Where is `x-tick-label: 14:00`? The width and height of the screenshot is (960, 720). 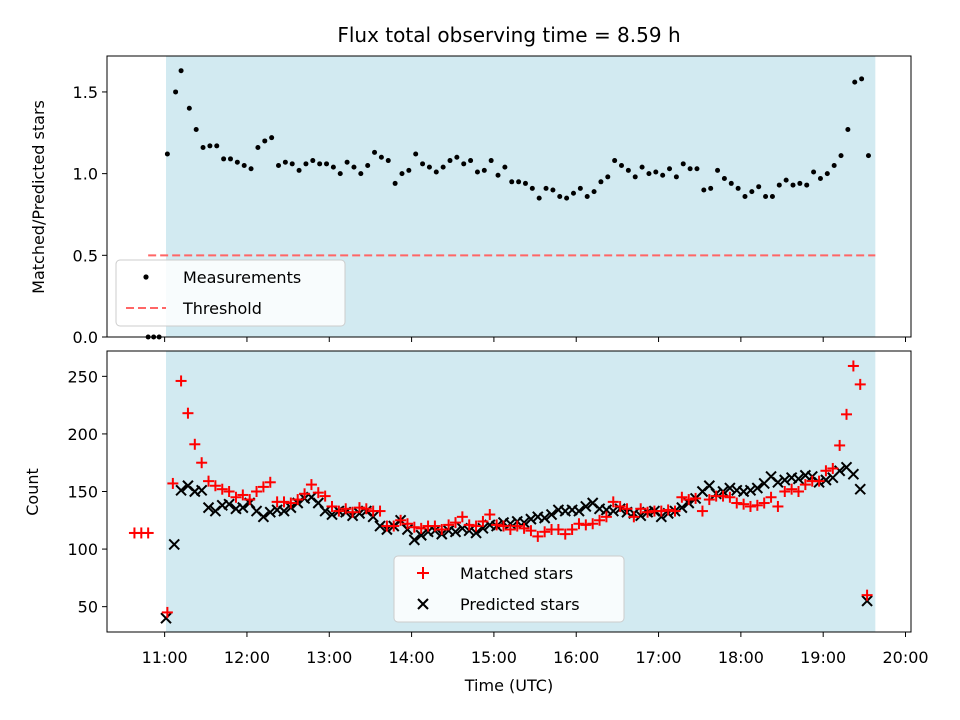 x-tick-label: 14:00 is located at coordinates (412, 657).